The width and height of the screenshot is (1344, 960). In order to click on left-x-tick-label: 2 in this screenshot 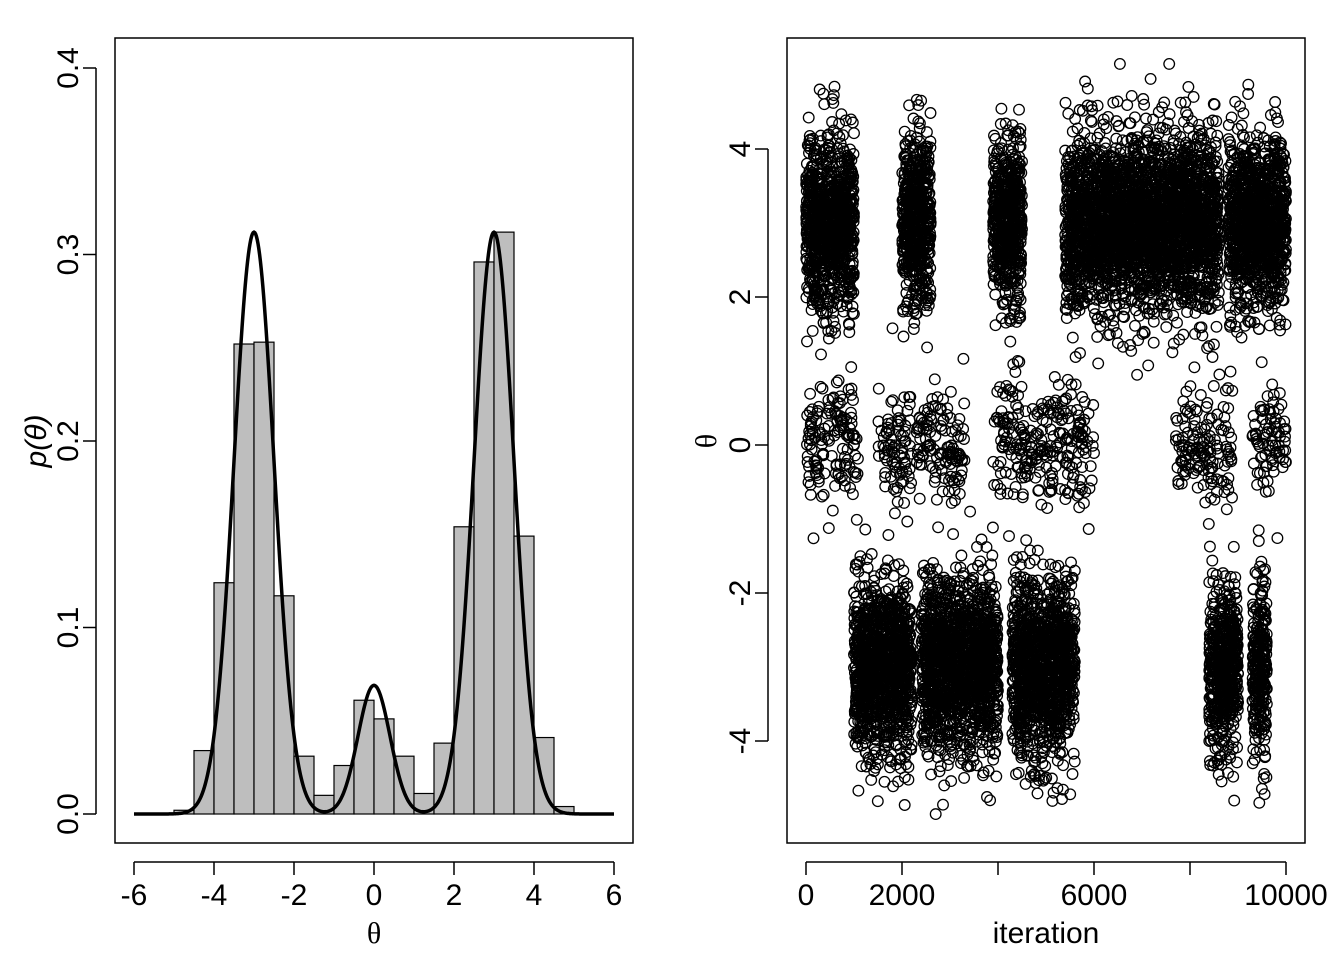, I will do `click(454, 895)`.